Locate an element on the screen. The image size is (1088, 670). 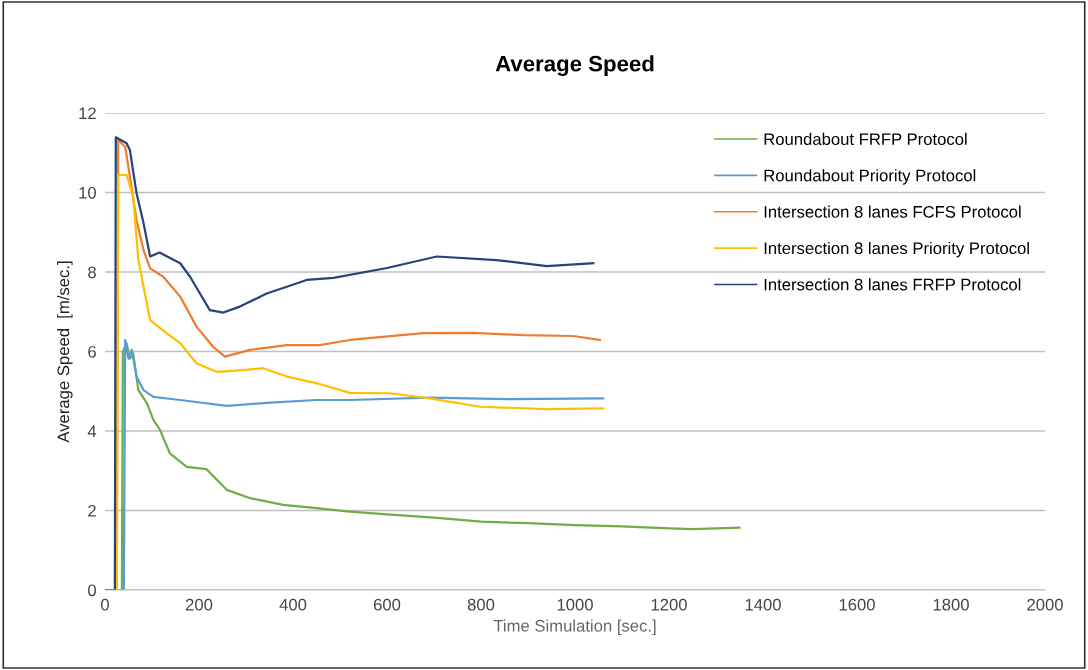
legend-label: Roundabout FRFP Protocol is located at coordinates (865, 139).